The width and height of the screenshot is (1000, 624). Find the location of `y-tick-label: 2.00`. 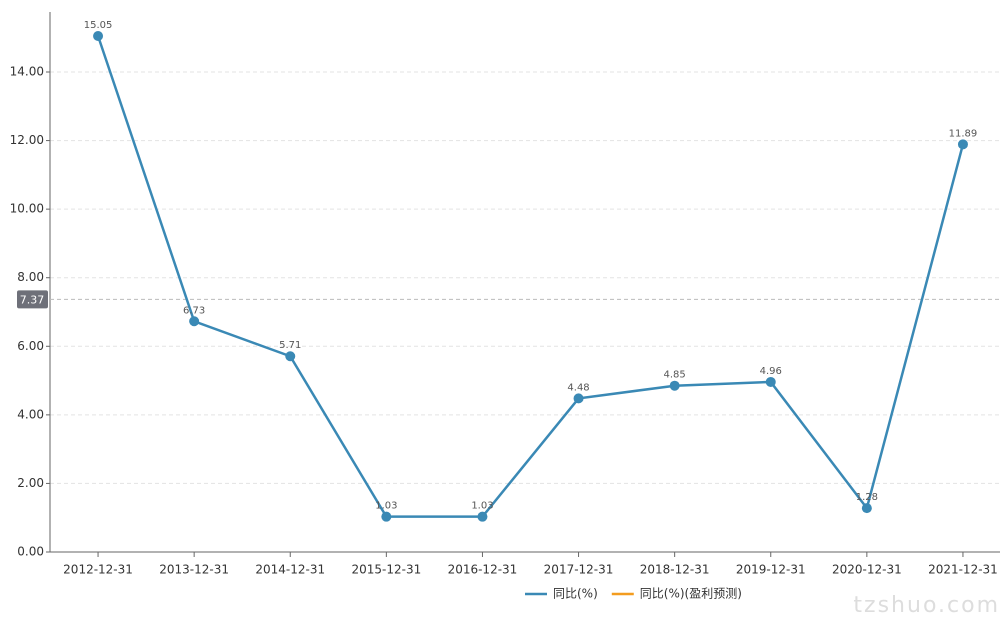

y-tick-label: 2.00 is located at coordinates (30, 483).